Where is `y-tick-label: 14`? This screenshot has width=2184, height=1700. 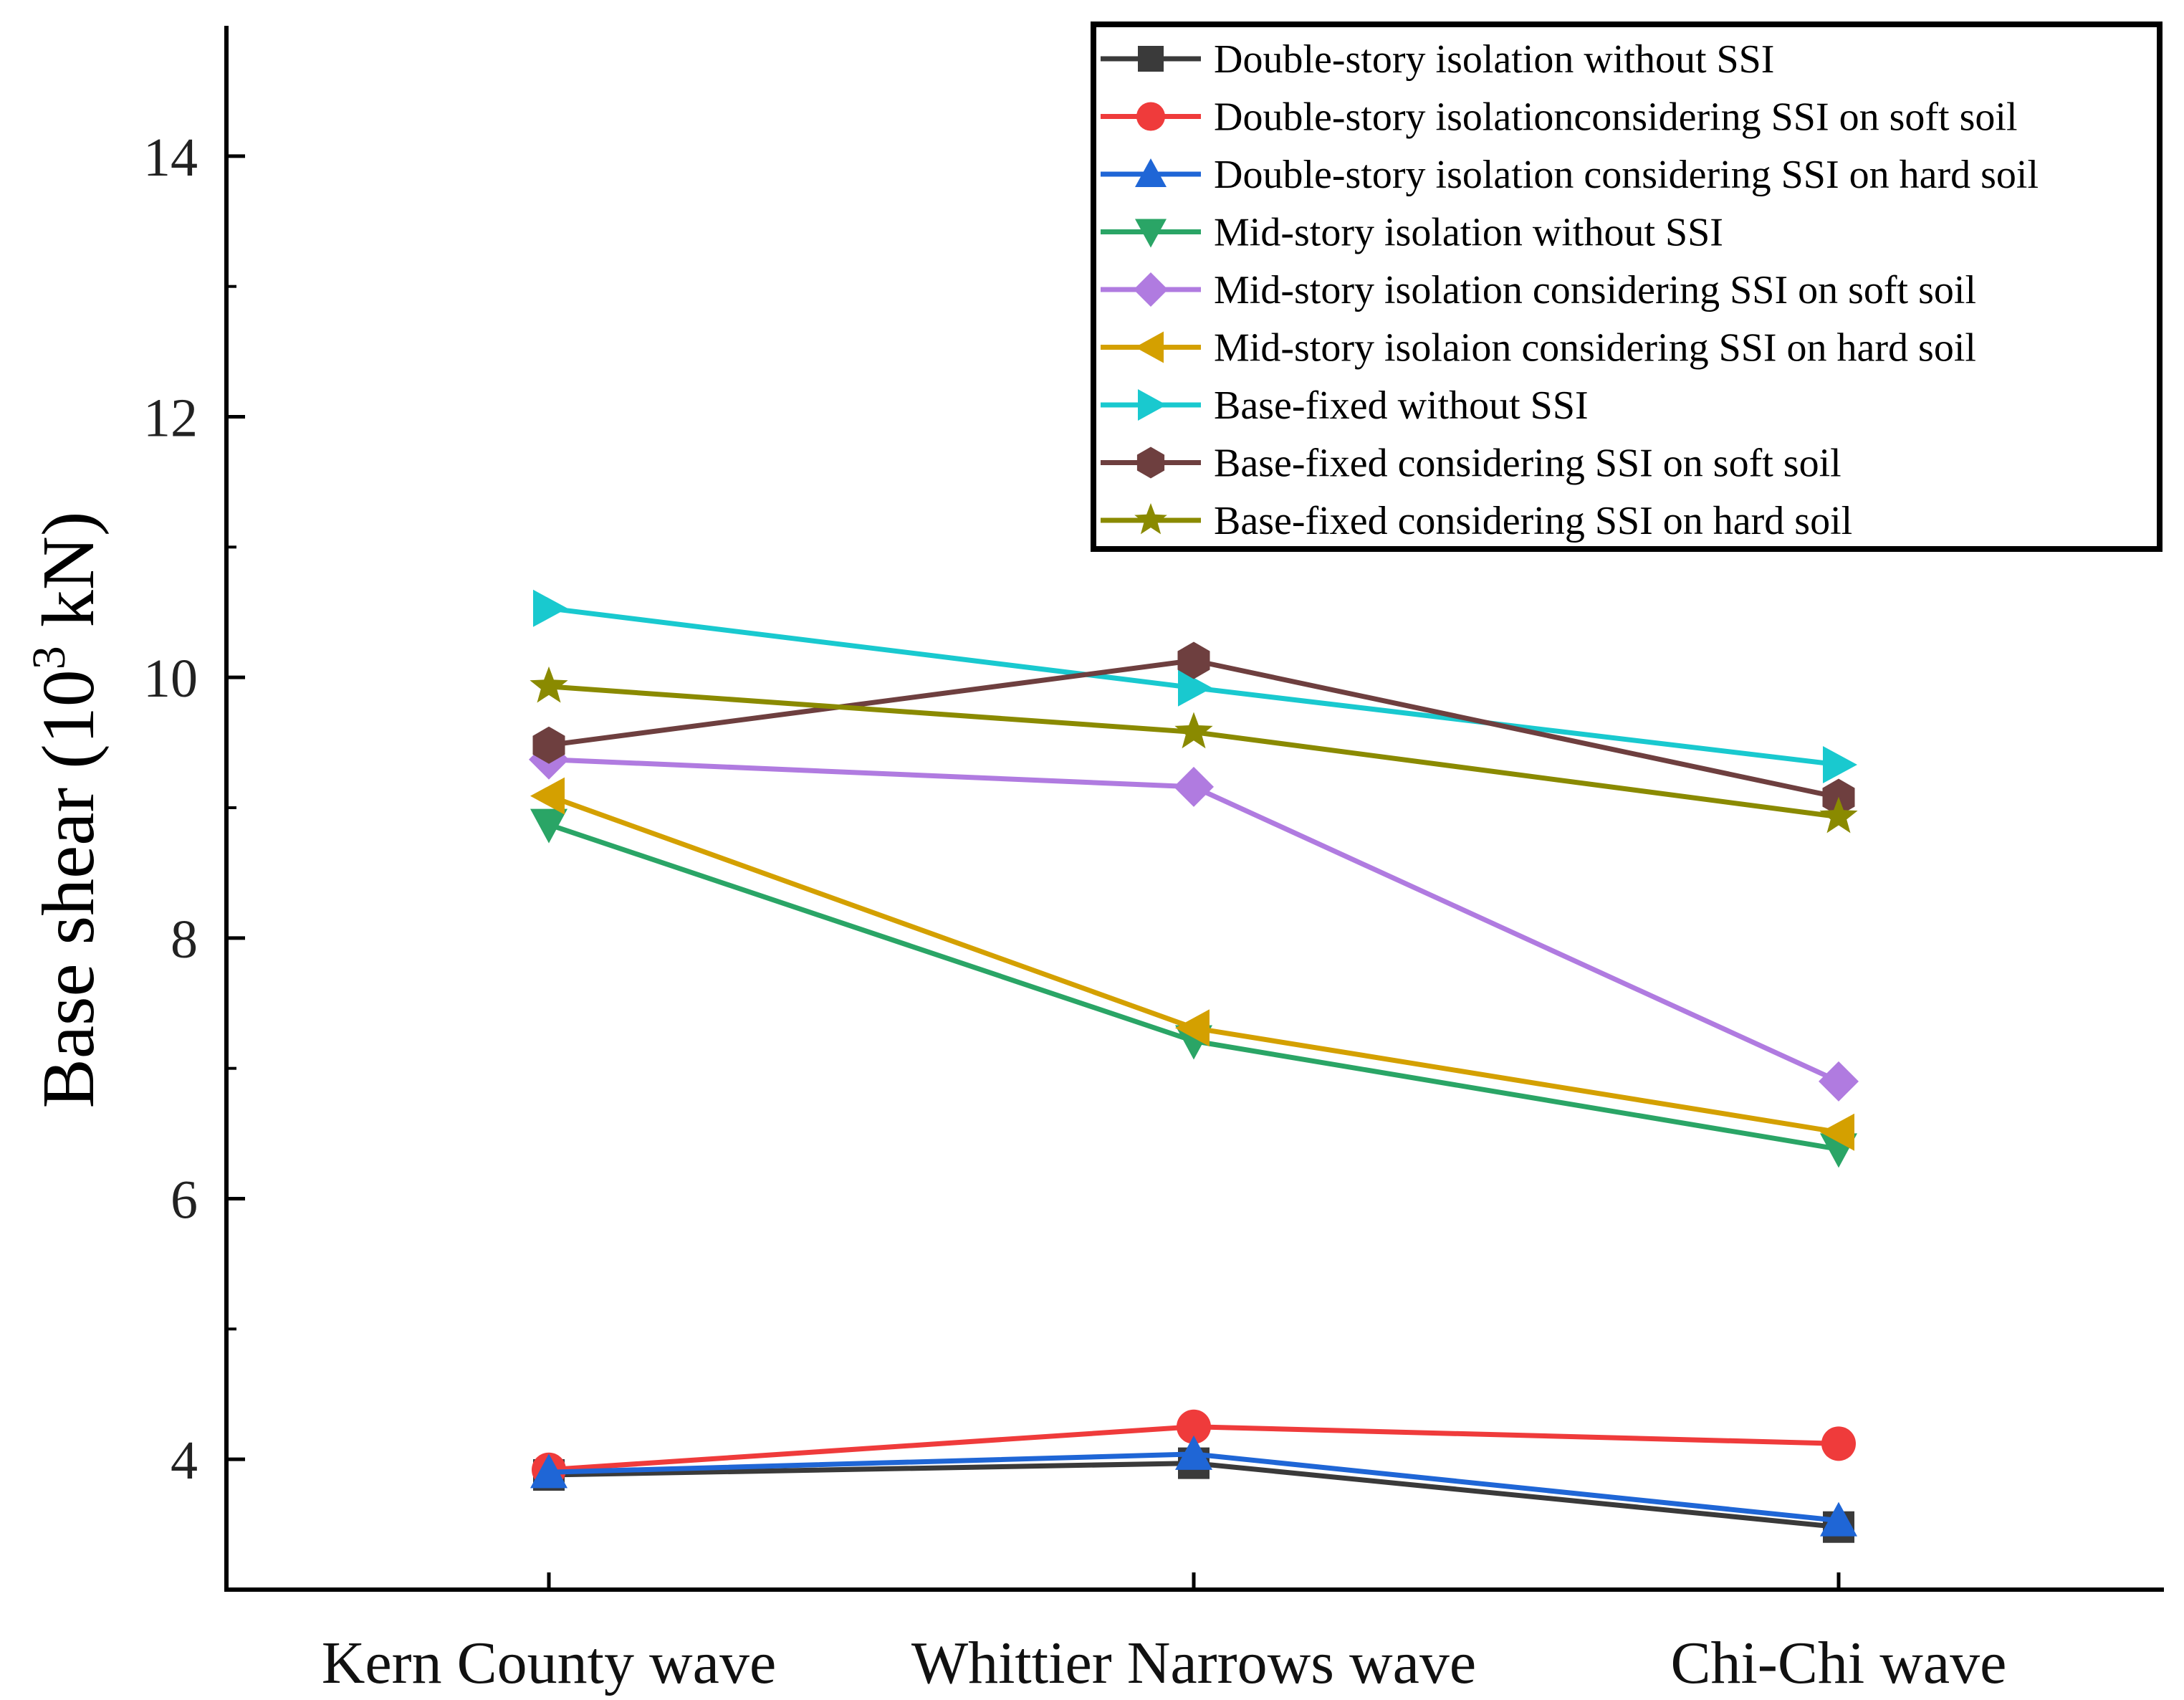 y-tick-label: 14 is located at coordinates (170, 158).